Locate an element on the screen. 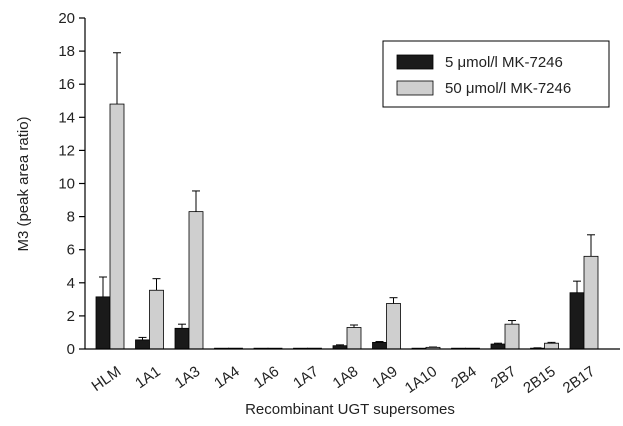  x-tick-label: HLM is located at coordinates (107, 379).